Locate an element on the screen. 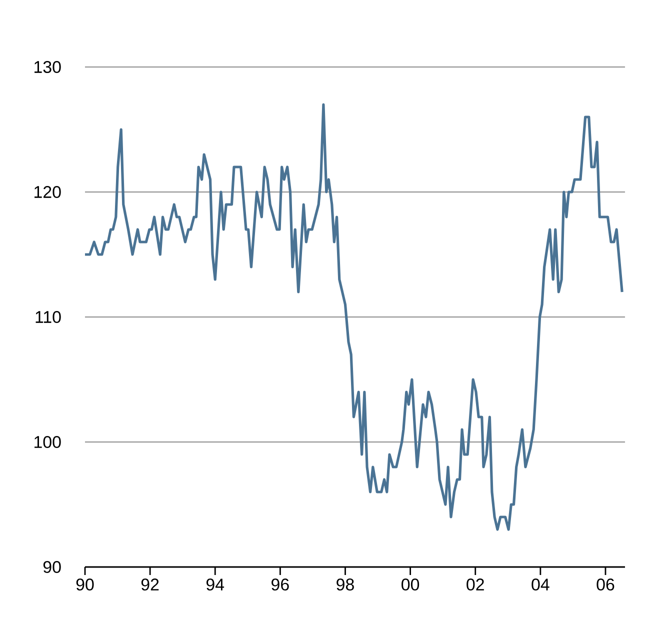  y-tick-label: 130 is located at coordinates (47, 66).